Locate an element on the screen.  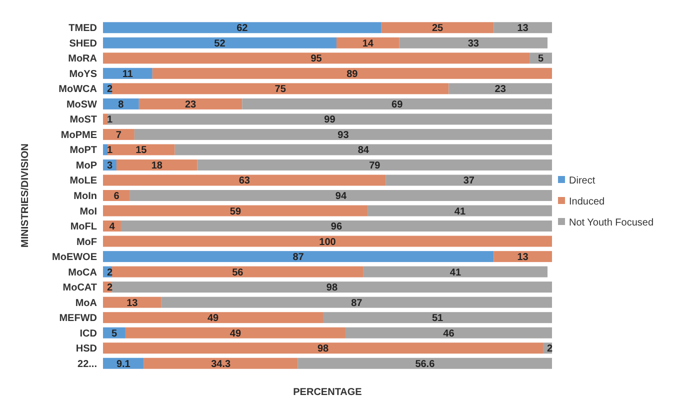
y-tick-label: MoCAT is located at coordinates (79, 288).